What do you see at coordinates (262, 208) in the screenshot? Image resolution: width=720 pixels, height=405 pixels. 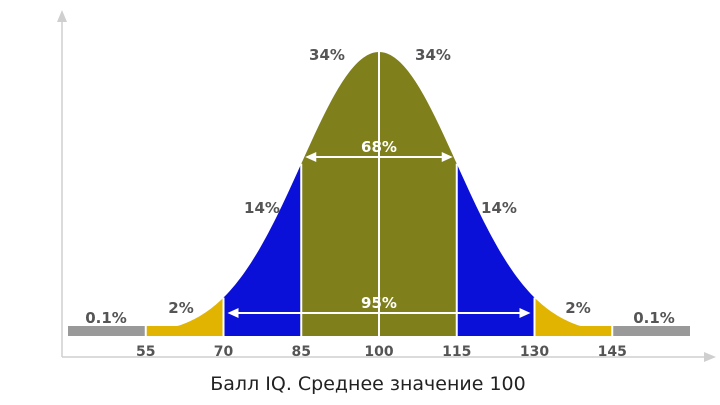 I see `segment-label-2: 14%` at bounding box center [262, 208].